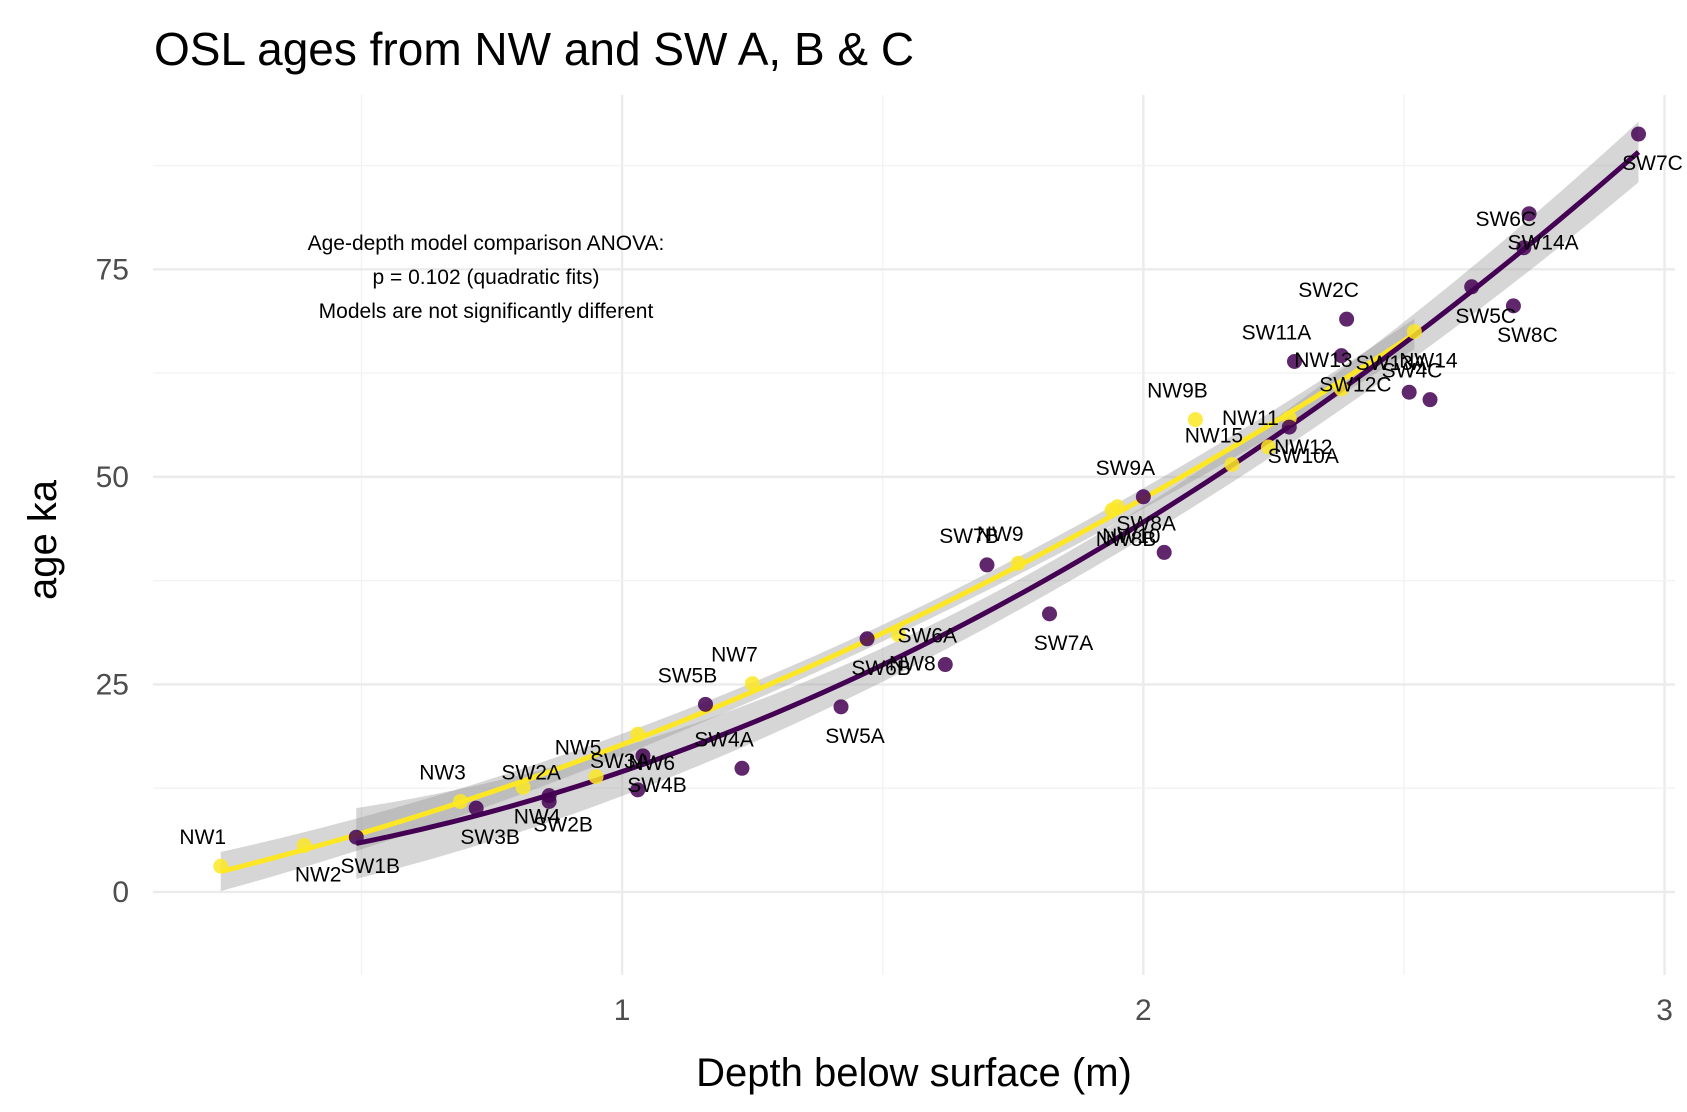 This screenshot has width=1687, height=1112. Describe the element at coordinates (476, 808) in the screenshot. I see `data-point-sw3b` at that location.